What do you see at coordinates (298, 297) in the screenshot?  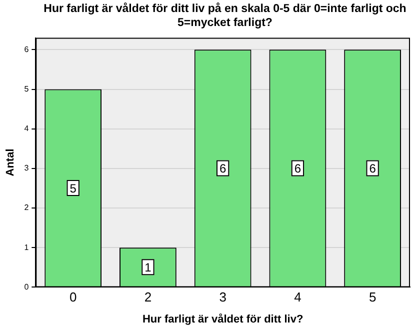 I see `x-tick-label: 4` at bounding box center [298, 297].